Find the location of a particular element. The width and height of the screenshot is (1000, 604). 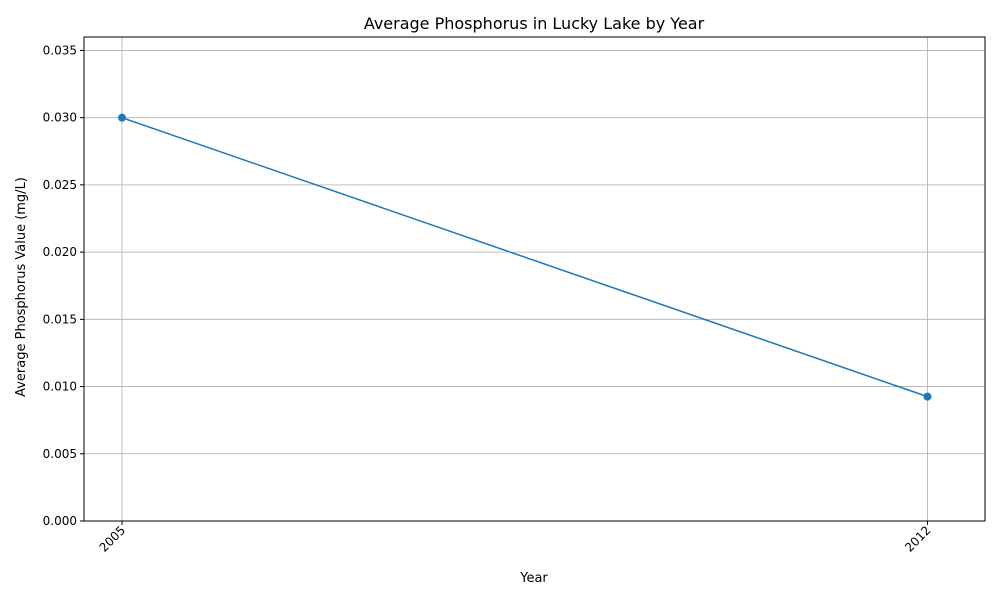

y-tick-label: 0.025 is located at coordinates (60, 185).